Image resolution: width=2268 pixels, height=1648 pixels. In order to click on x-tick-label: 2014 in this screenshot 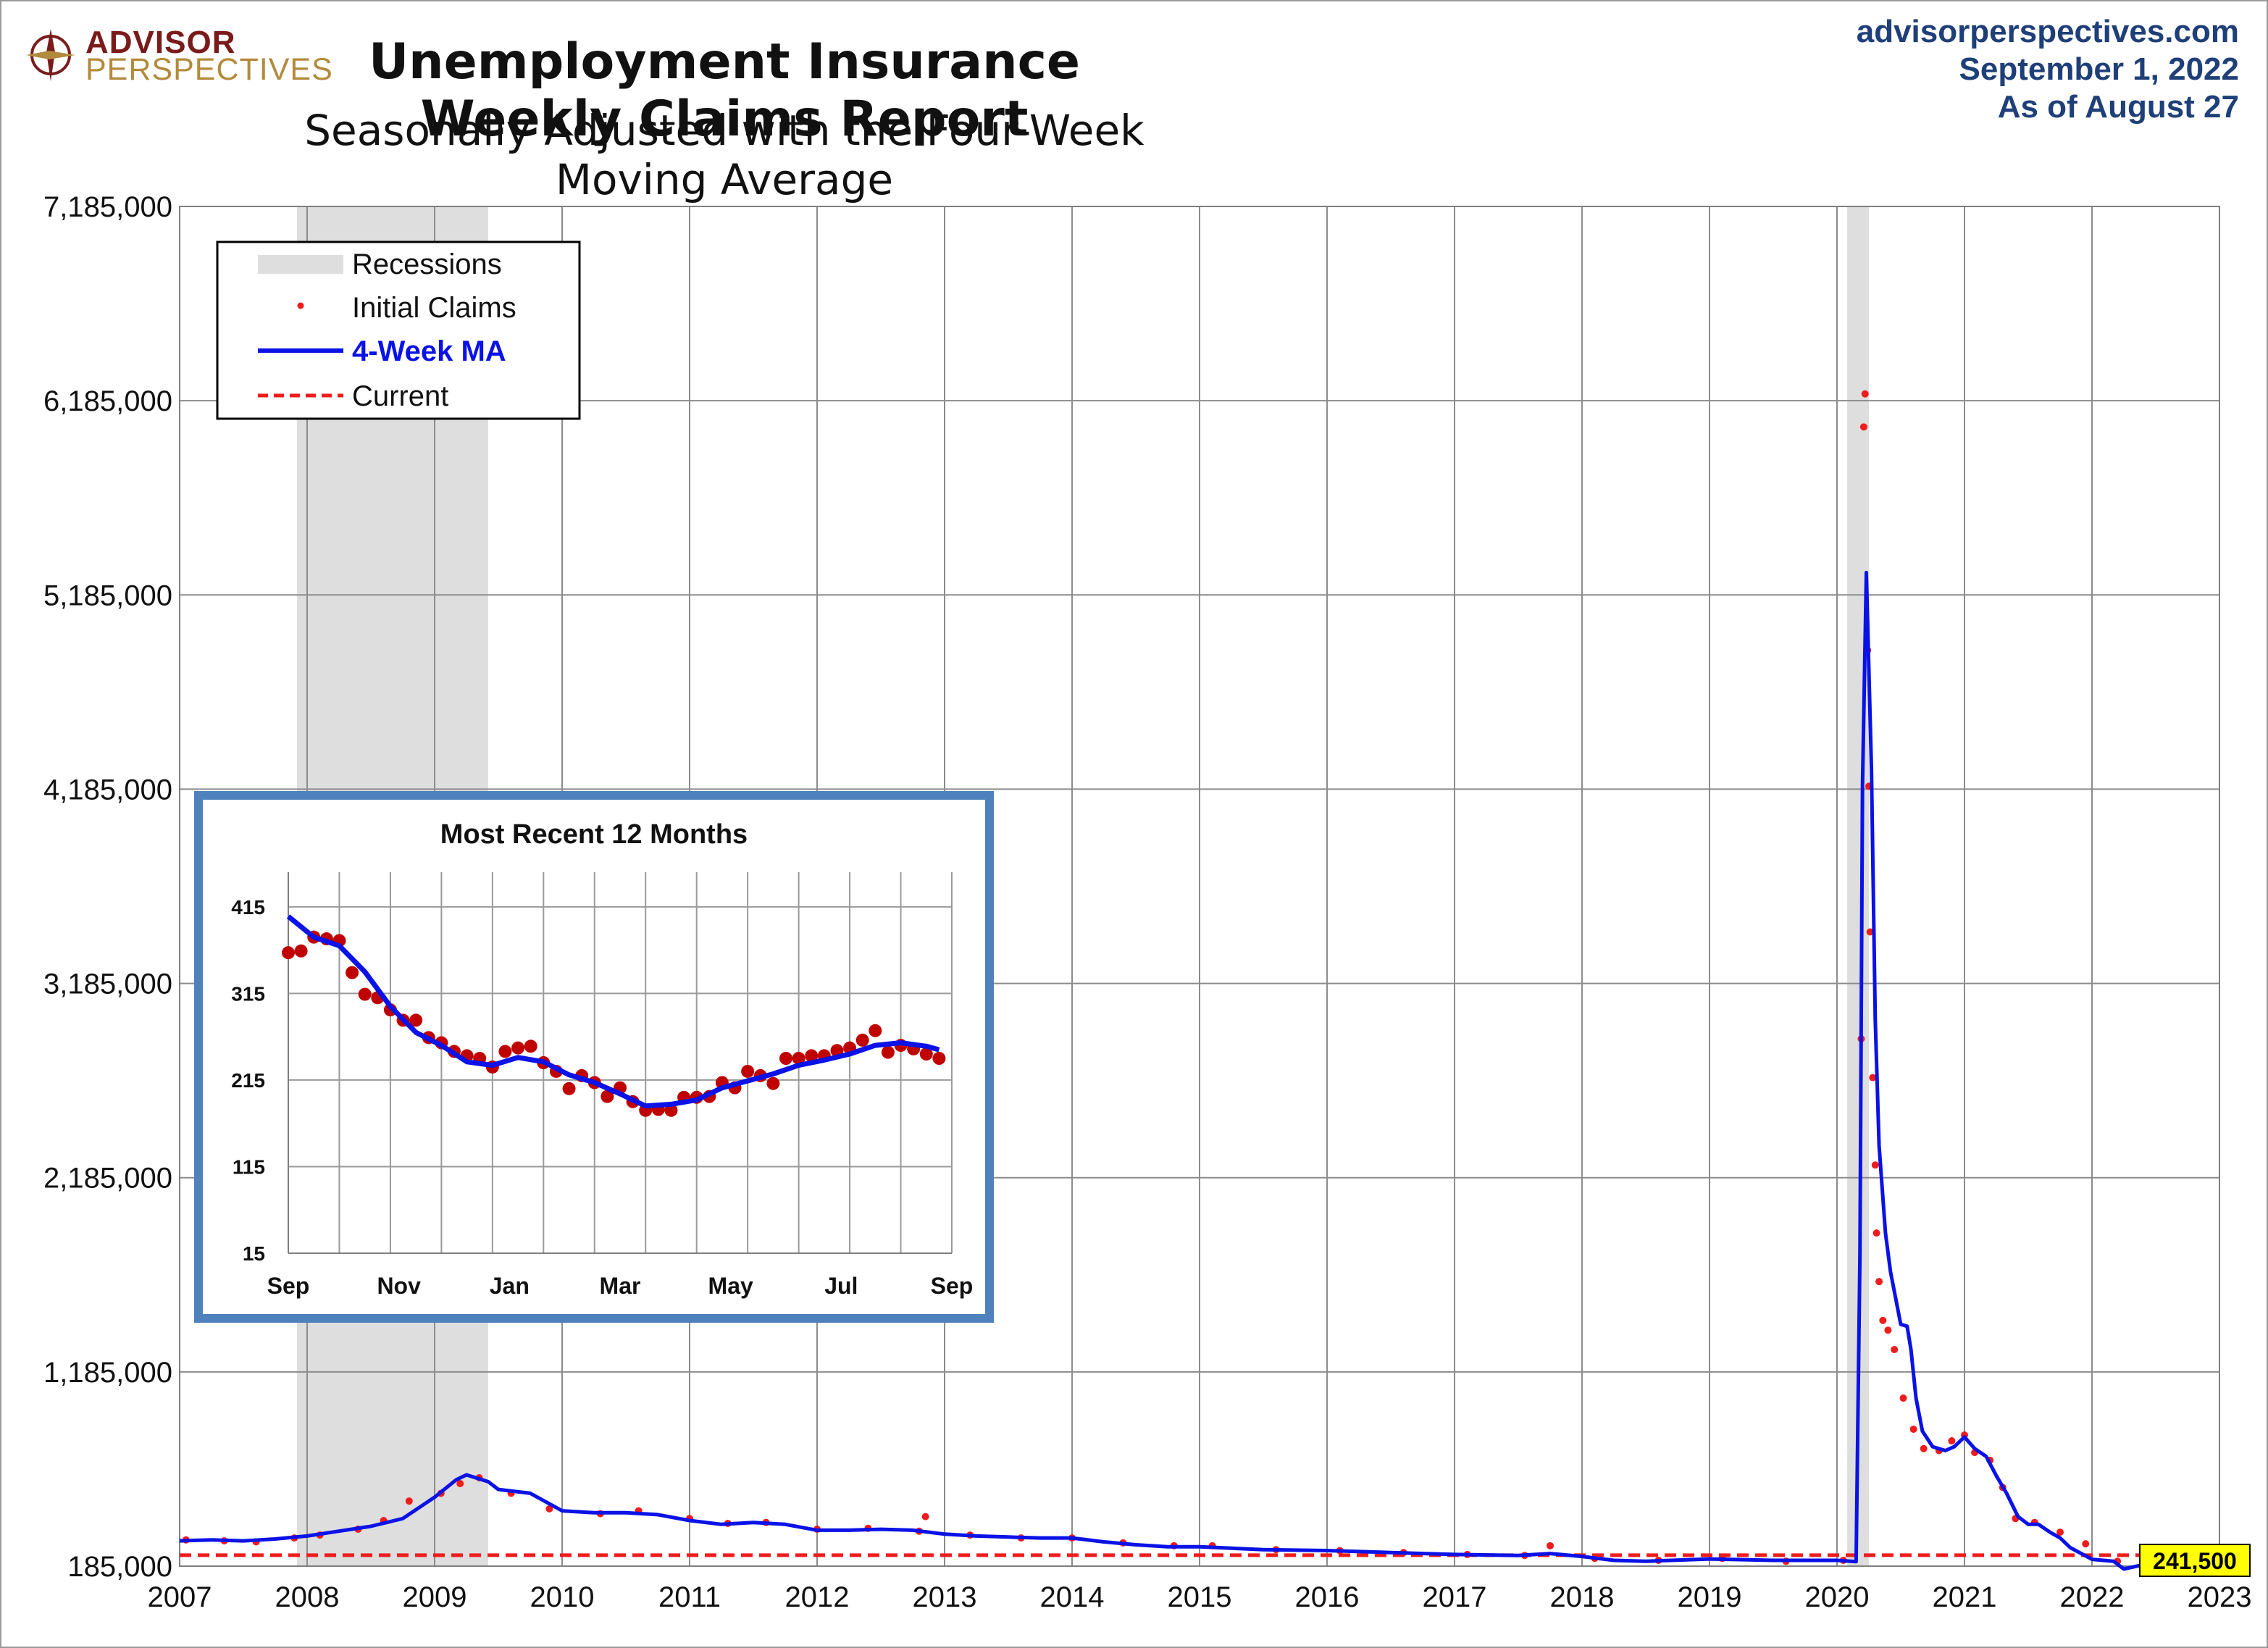, I will do `click(1073, 1597)`.